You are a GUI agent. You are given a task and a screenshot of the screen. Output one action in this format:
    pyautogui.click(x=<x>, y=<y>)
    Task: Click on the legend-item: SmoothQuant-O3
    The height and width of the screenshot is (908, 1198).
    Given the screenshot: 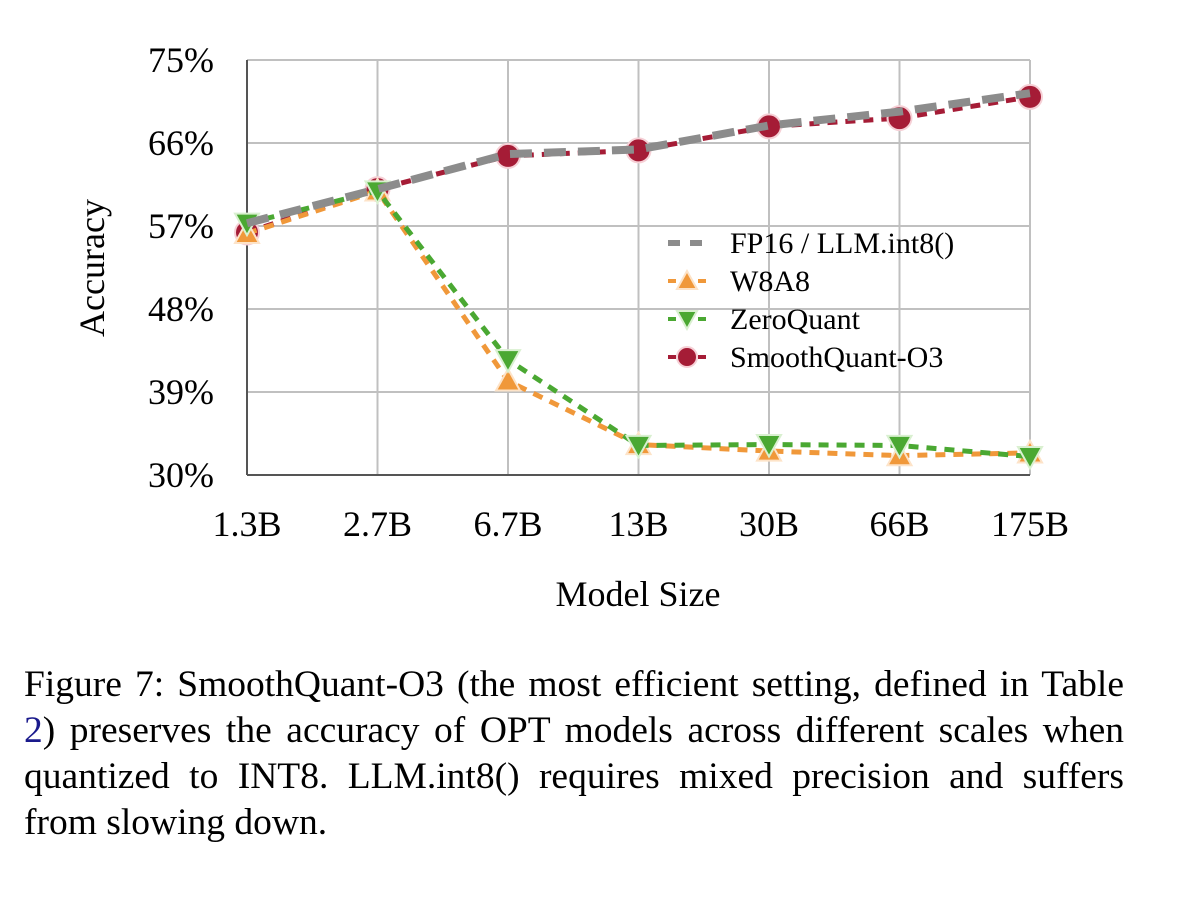 What is the action you would take?
    pyautogui.click(x=805, y=357)
    